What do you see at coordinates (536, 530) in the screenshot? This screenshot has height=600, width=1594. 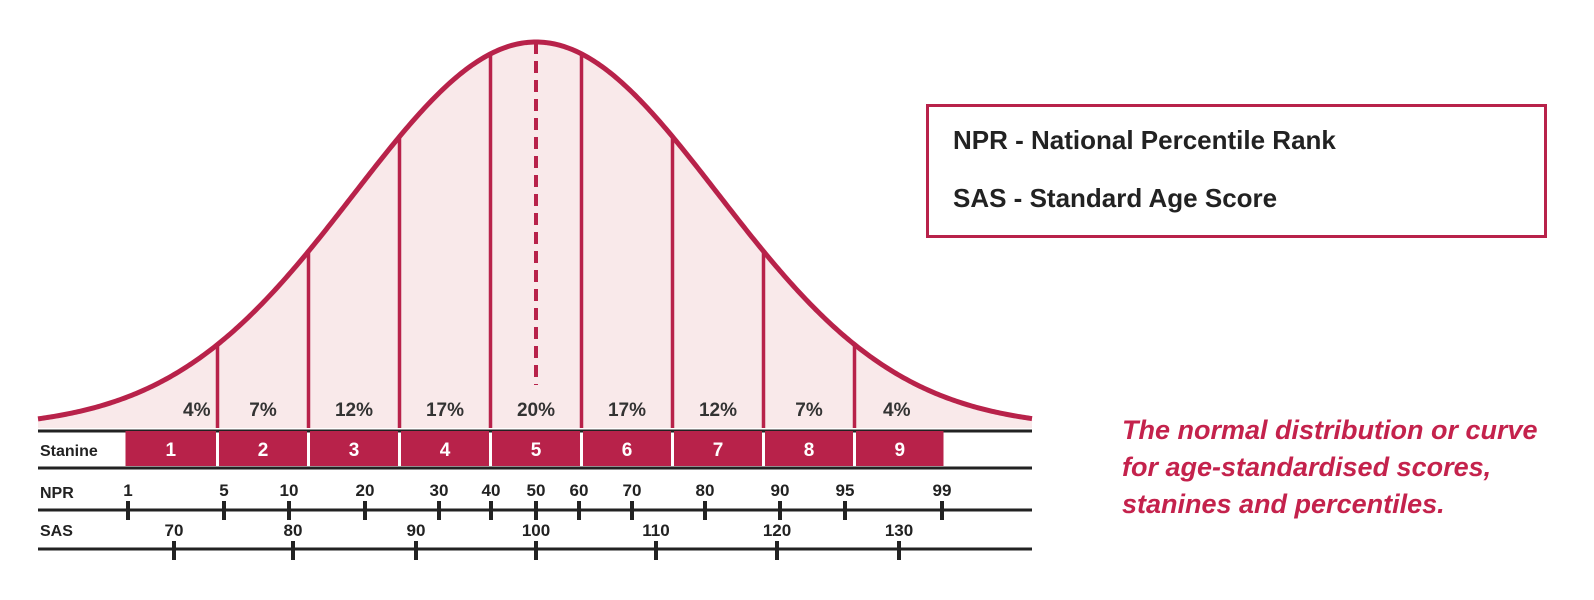 I see `sas-tick-label: 100` at bounding box center [536, 530].